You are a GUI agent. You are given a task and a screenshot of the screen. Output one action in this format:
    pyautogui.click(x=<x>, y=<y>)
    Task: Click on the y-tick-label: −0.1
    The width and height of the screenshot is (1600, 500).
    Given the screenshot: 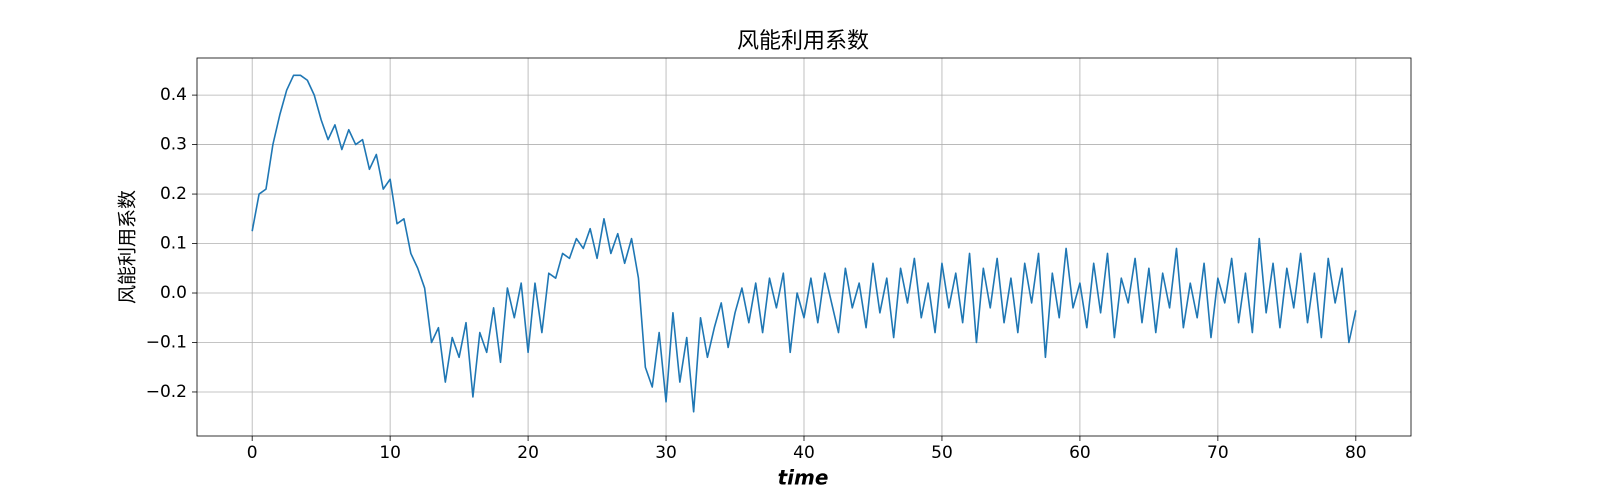 What is the action you would take?
    pyautogui.click(x=166, y=342)
    